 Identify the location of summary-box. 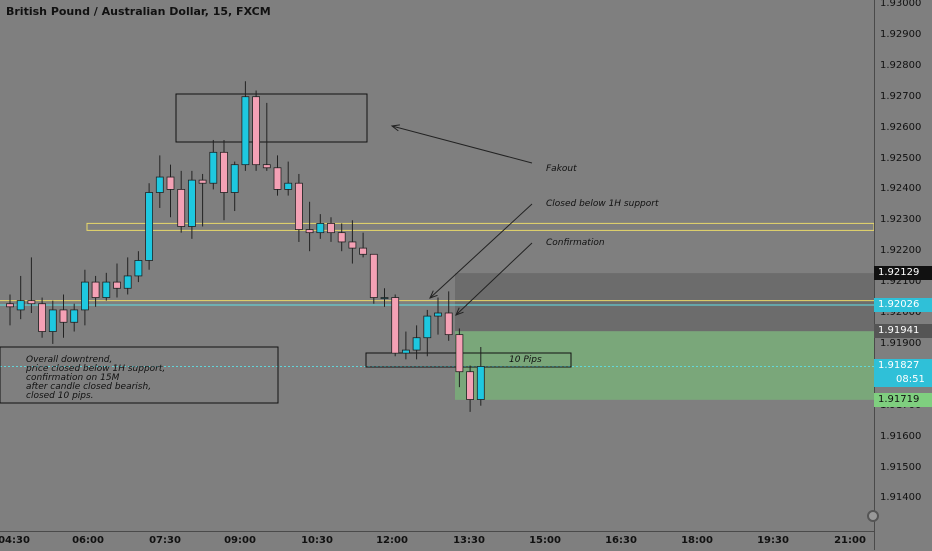
(139, 375).